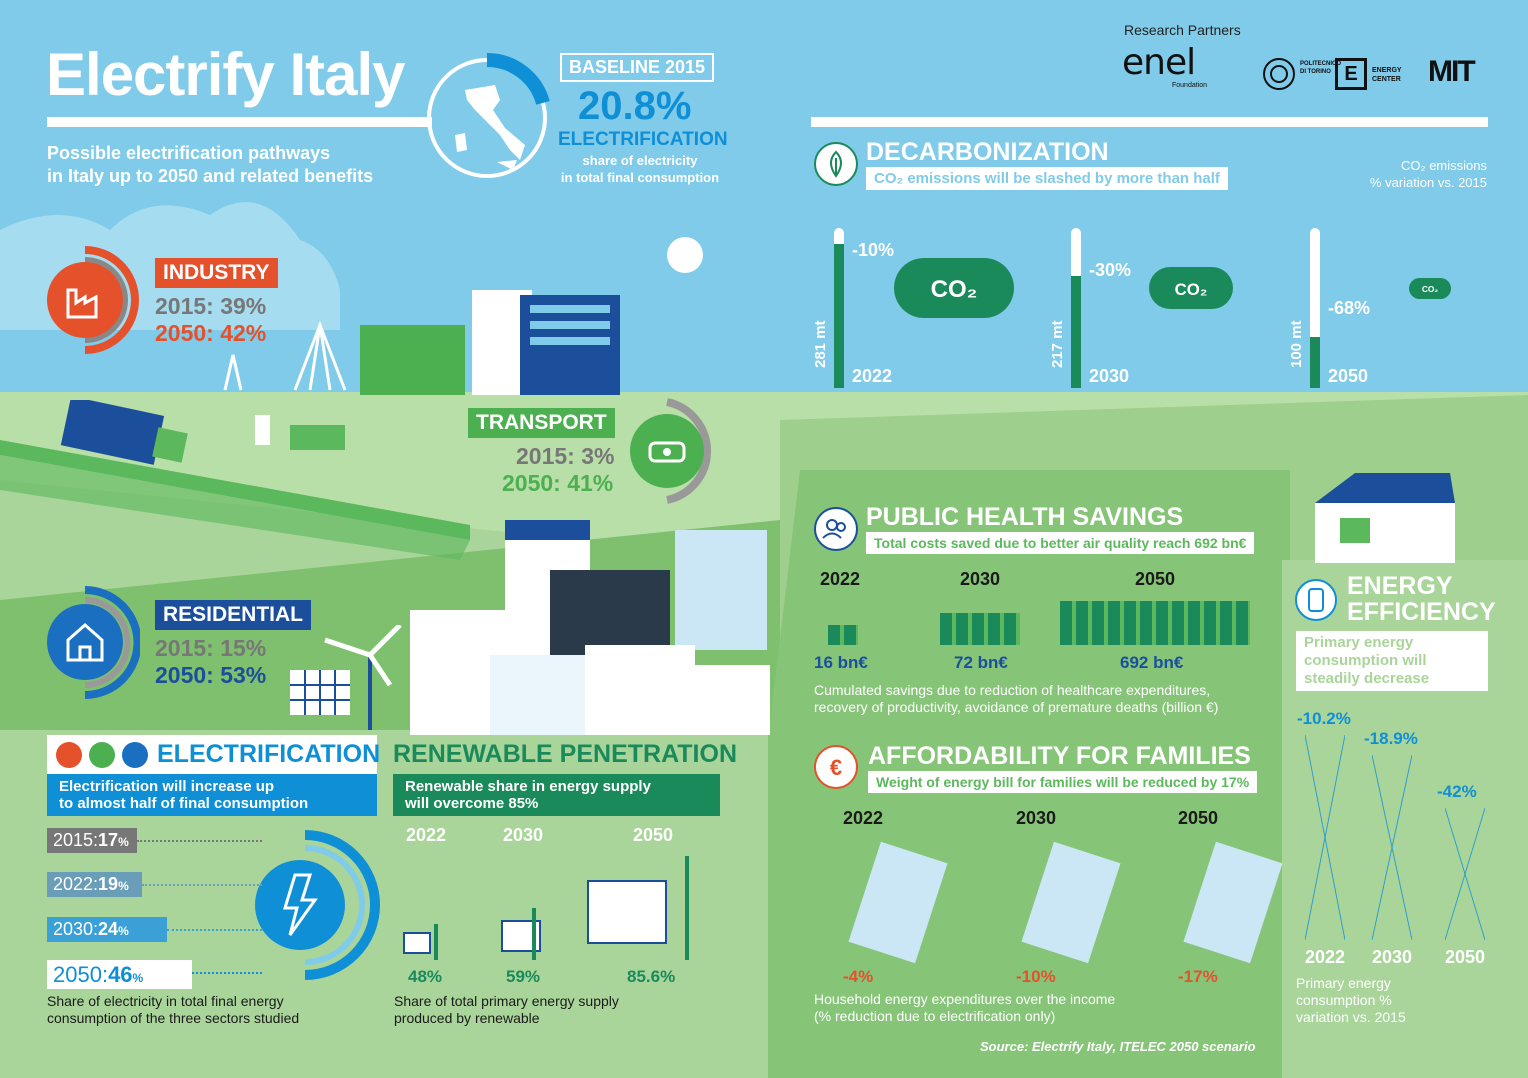  What do you see at coordinates (211, 675) in the screenshot?
I see `residential-2050: 2050: 53%` at bounding box center [211, 675].